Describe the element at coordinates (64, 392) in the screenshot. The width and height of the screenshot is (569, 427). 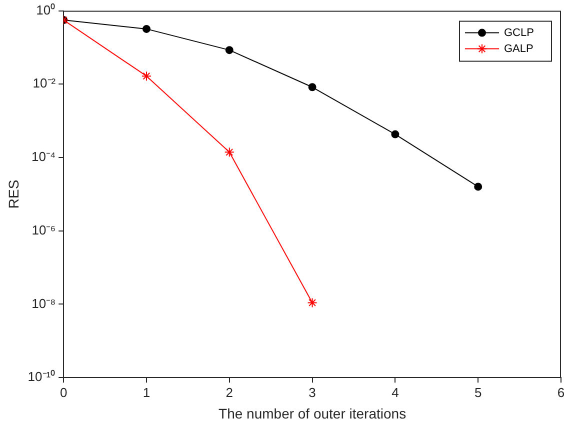
I see `x-tick-label: 0` at that location.